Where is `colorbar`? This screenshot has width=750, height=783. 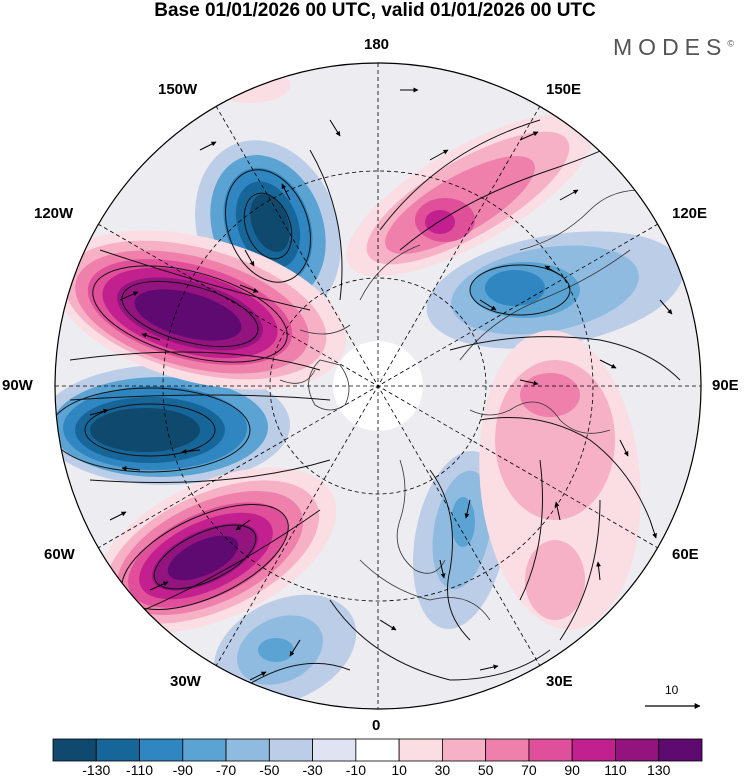 colorbar is located at coordinates (377, 750).